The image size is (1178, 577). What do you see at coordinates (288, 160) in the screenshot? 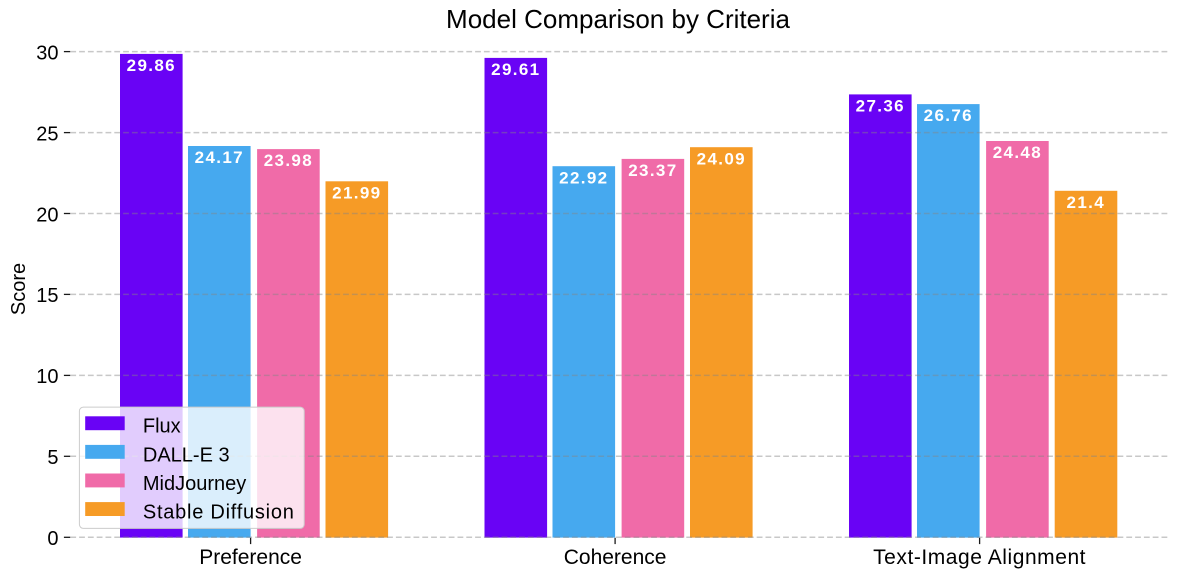
I see `svg-text: 23.98` at bounding box center [288, 160].